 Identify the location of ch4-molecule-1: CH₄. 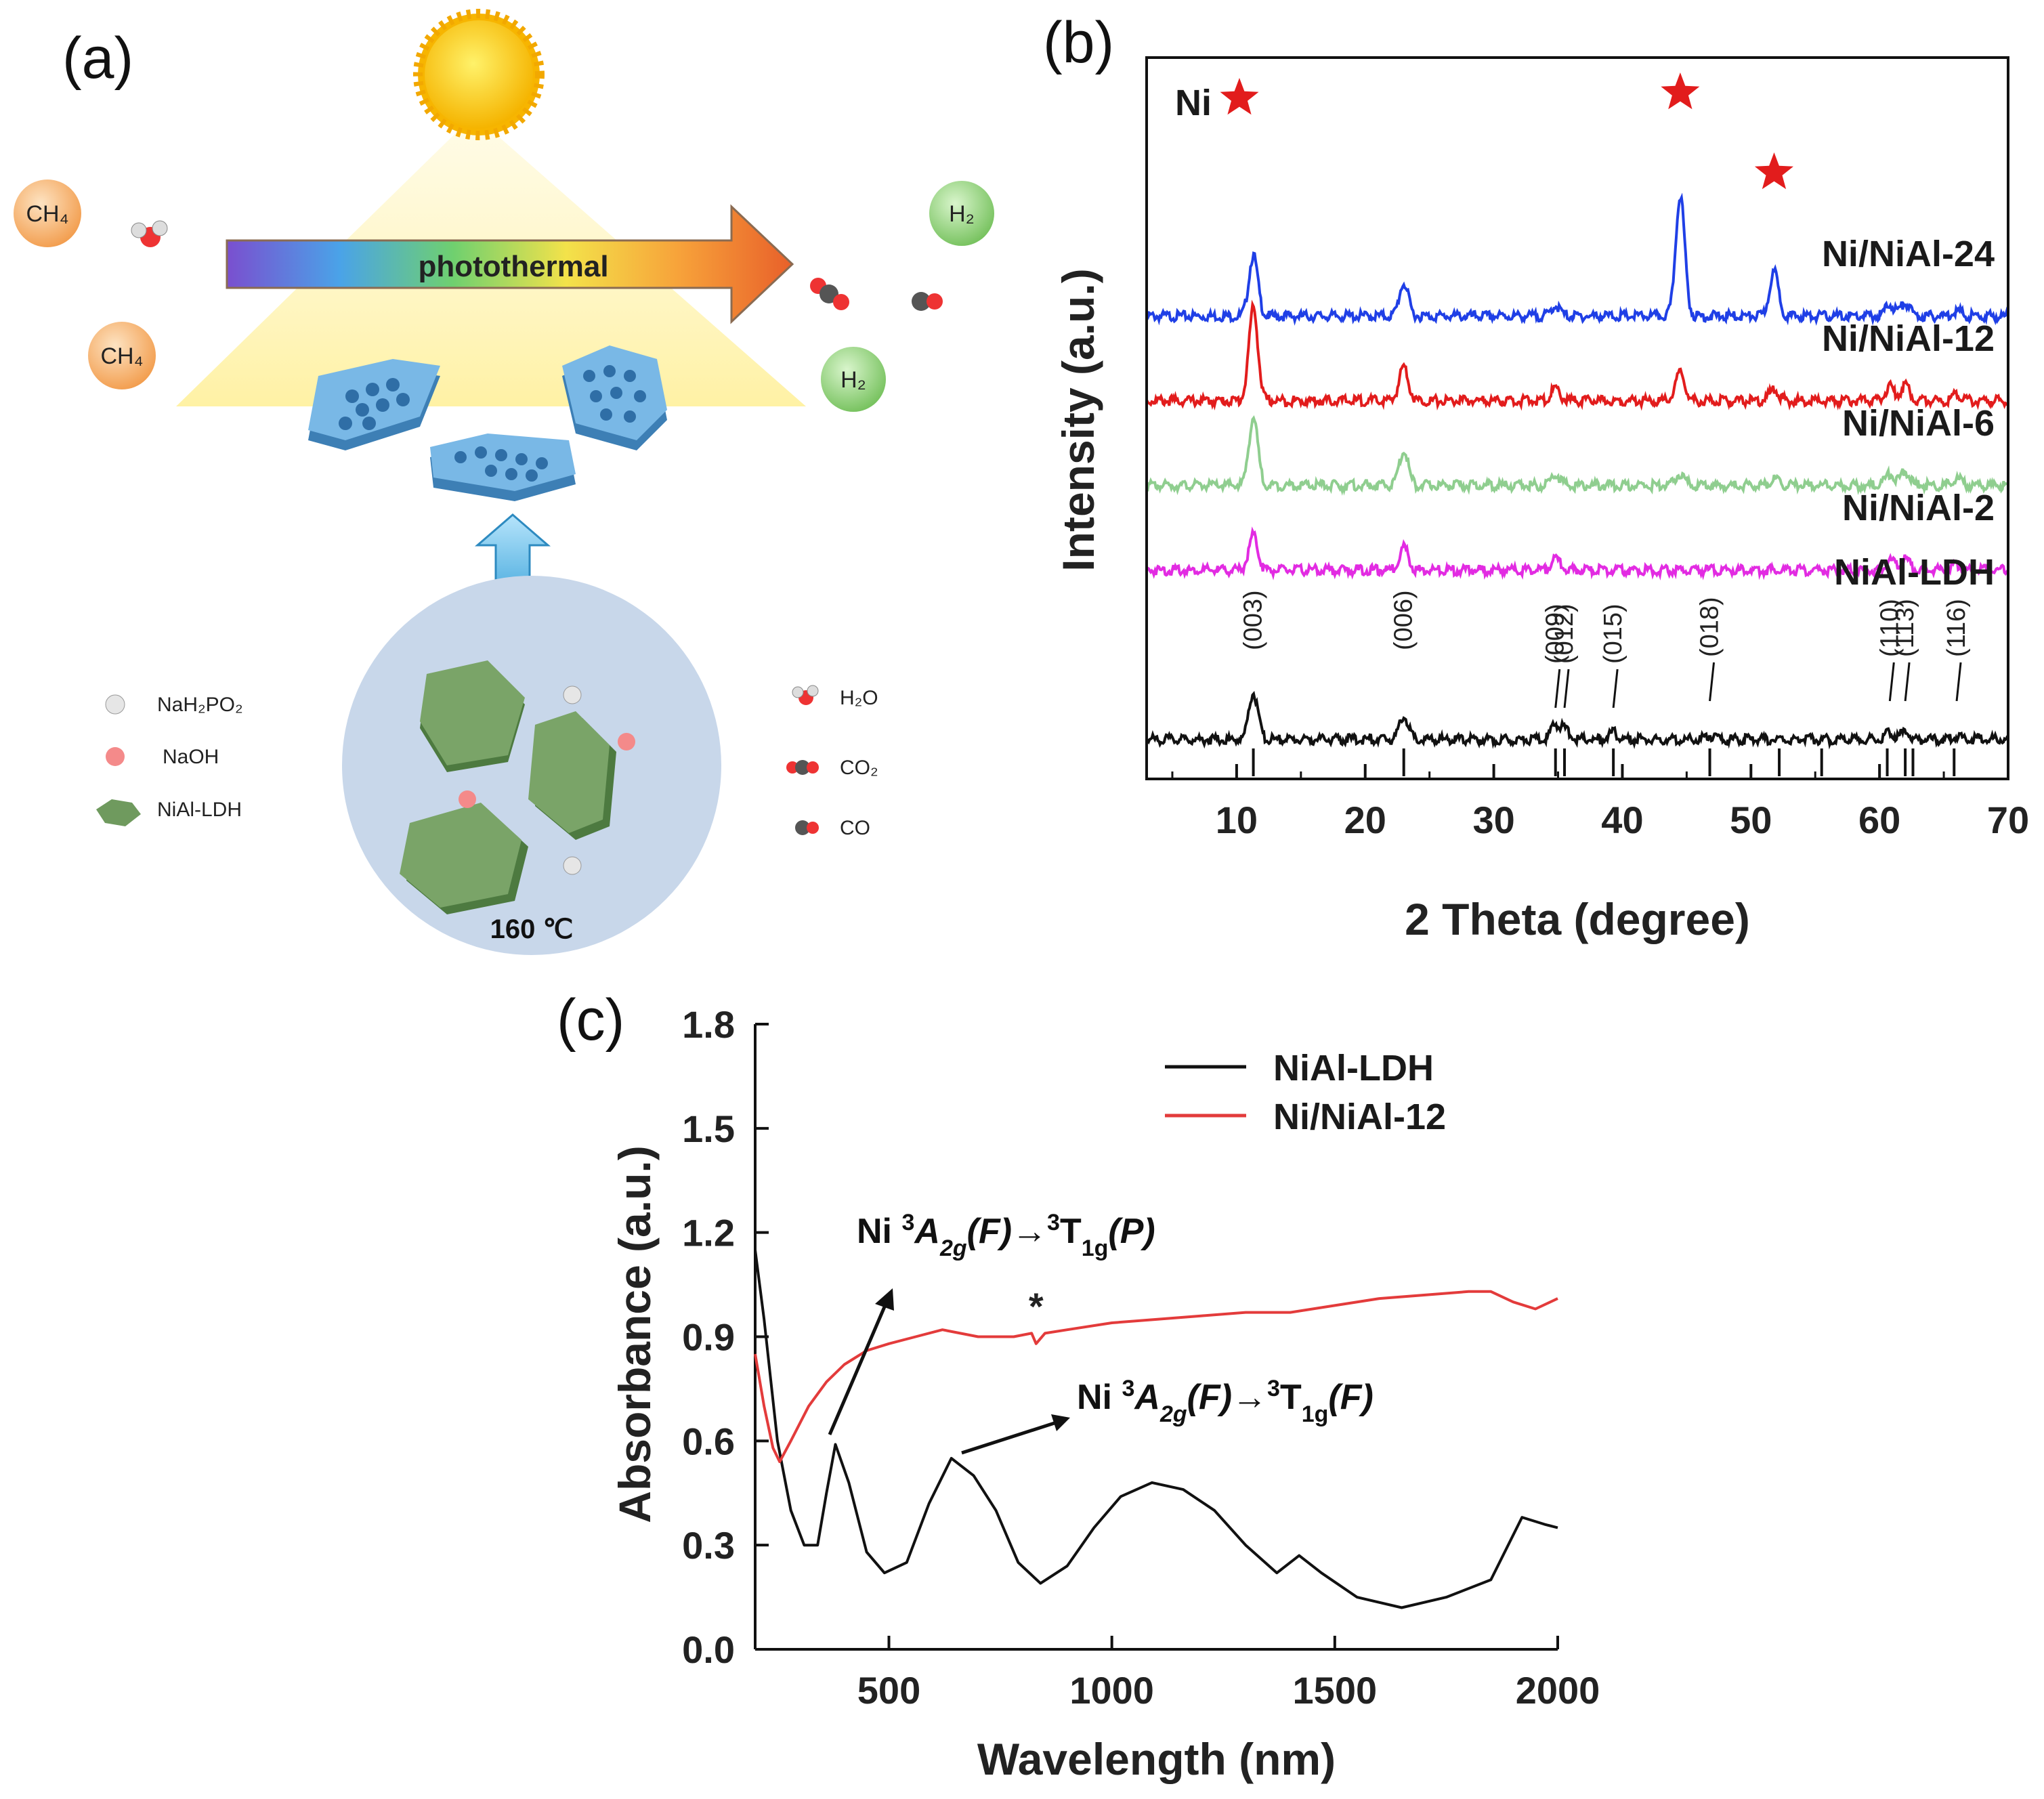
(47, 213).